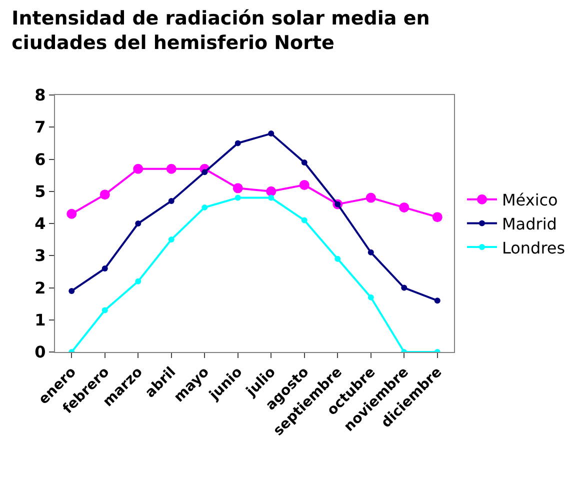 The image size is (583, 487). I want to click on chart-title: Intensidad de radiación solar media en ciudades del hemisferio Norte, so click(221, 30).